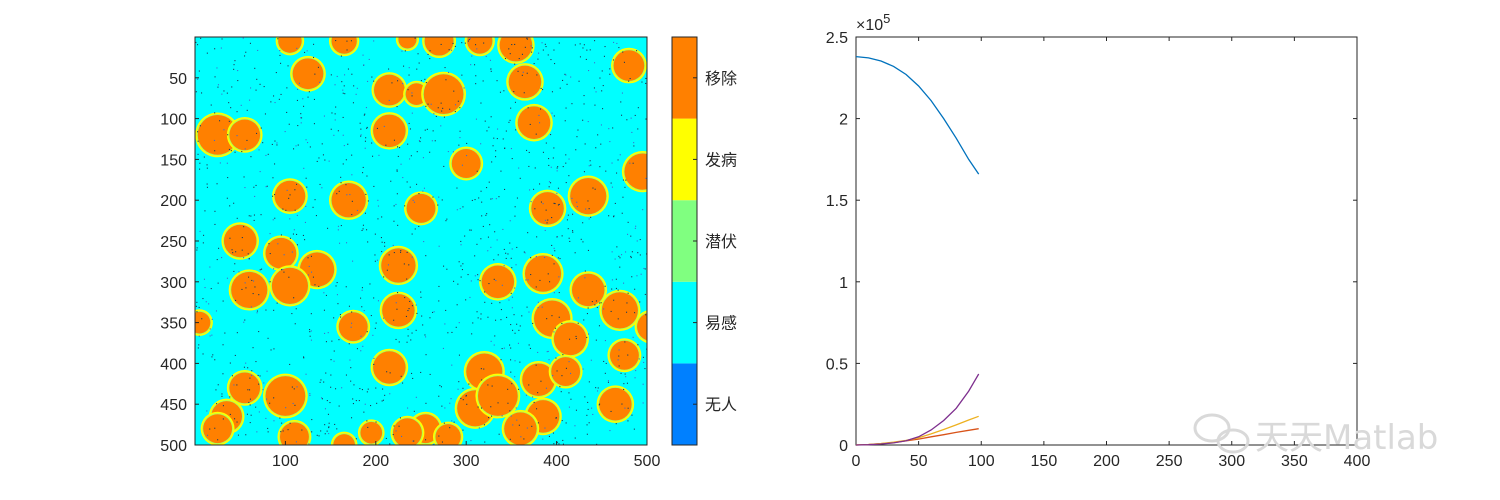  What do you see at coordinates (173, 283) in the screenshot?
I see `map-y-tick-label: 300` at bounding box center [173, 283].